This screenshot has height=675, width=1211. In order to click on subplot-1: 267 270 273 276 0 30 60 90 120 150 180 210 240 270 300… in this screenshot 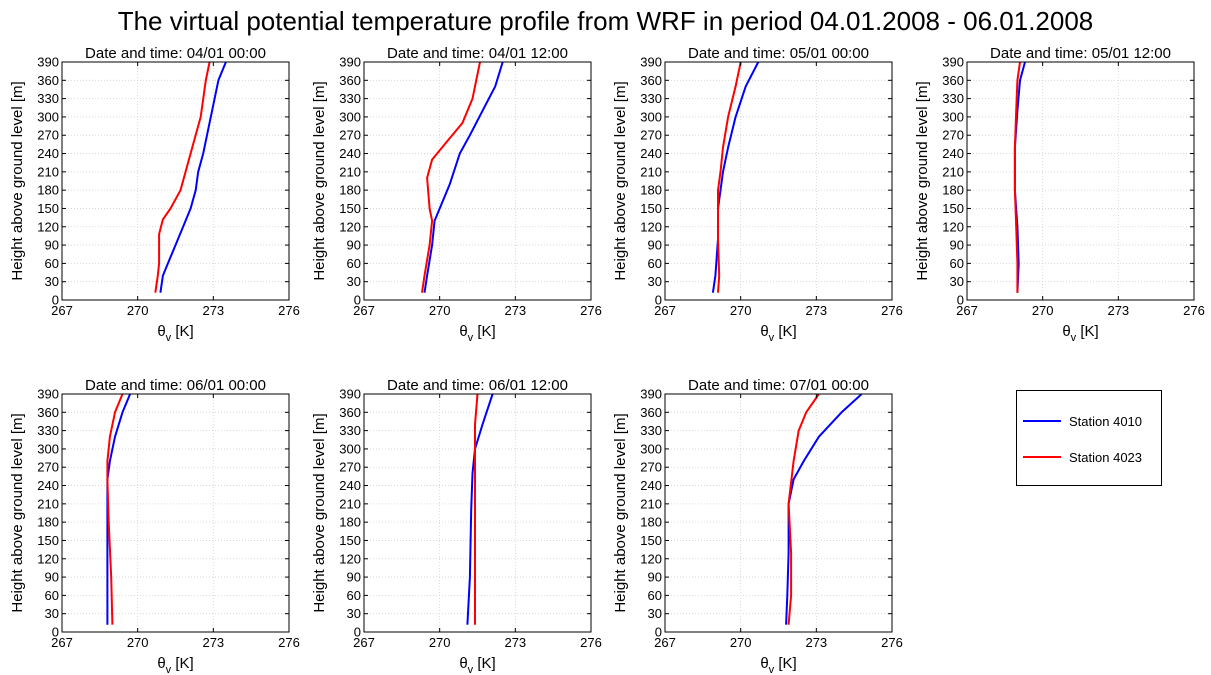, I will do `click(154, 194)`.